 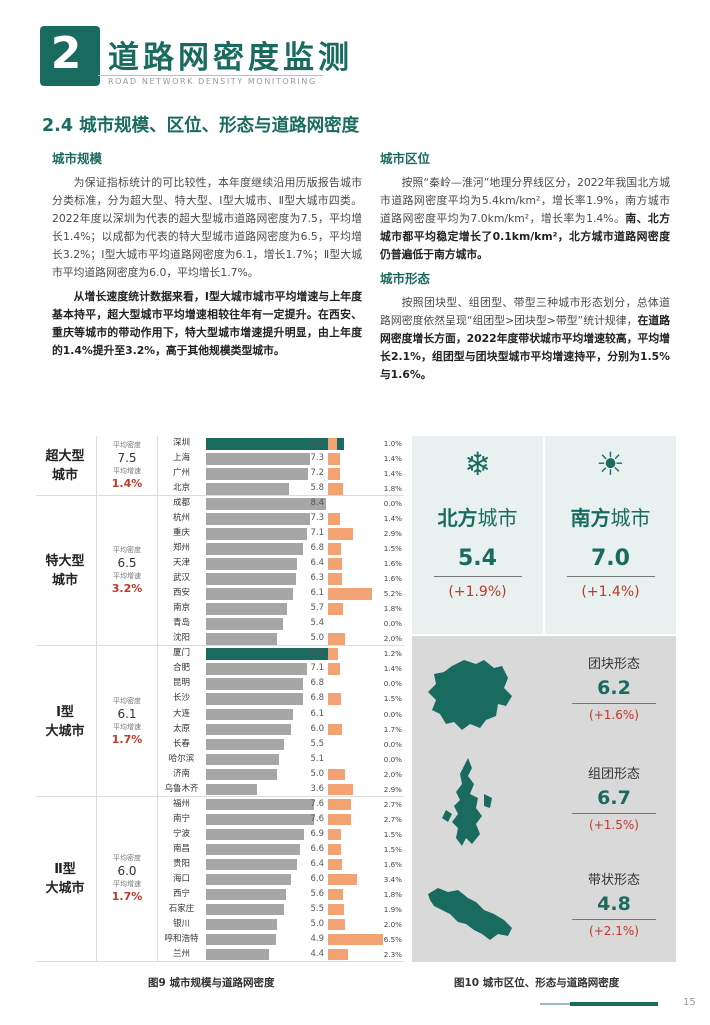 I want to click on form-growth: (+2.1%), so click(x=614, y=931).